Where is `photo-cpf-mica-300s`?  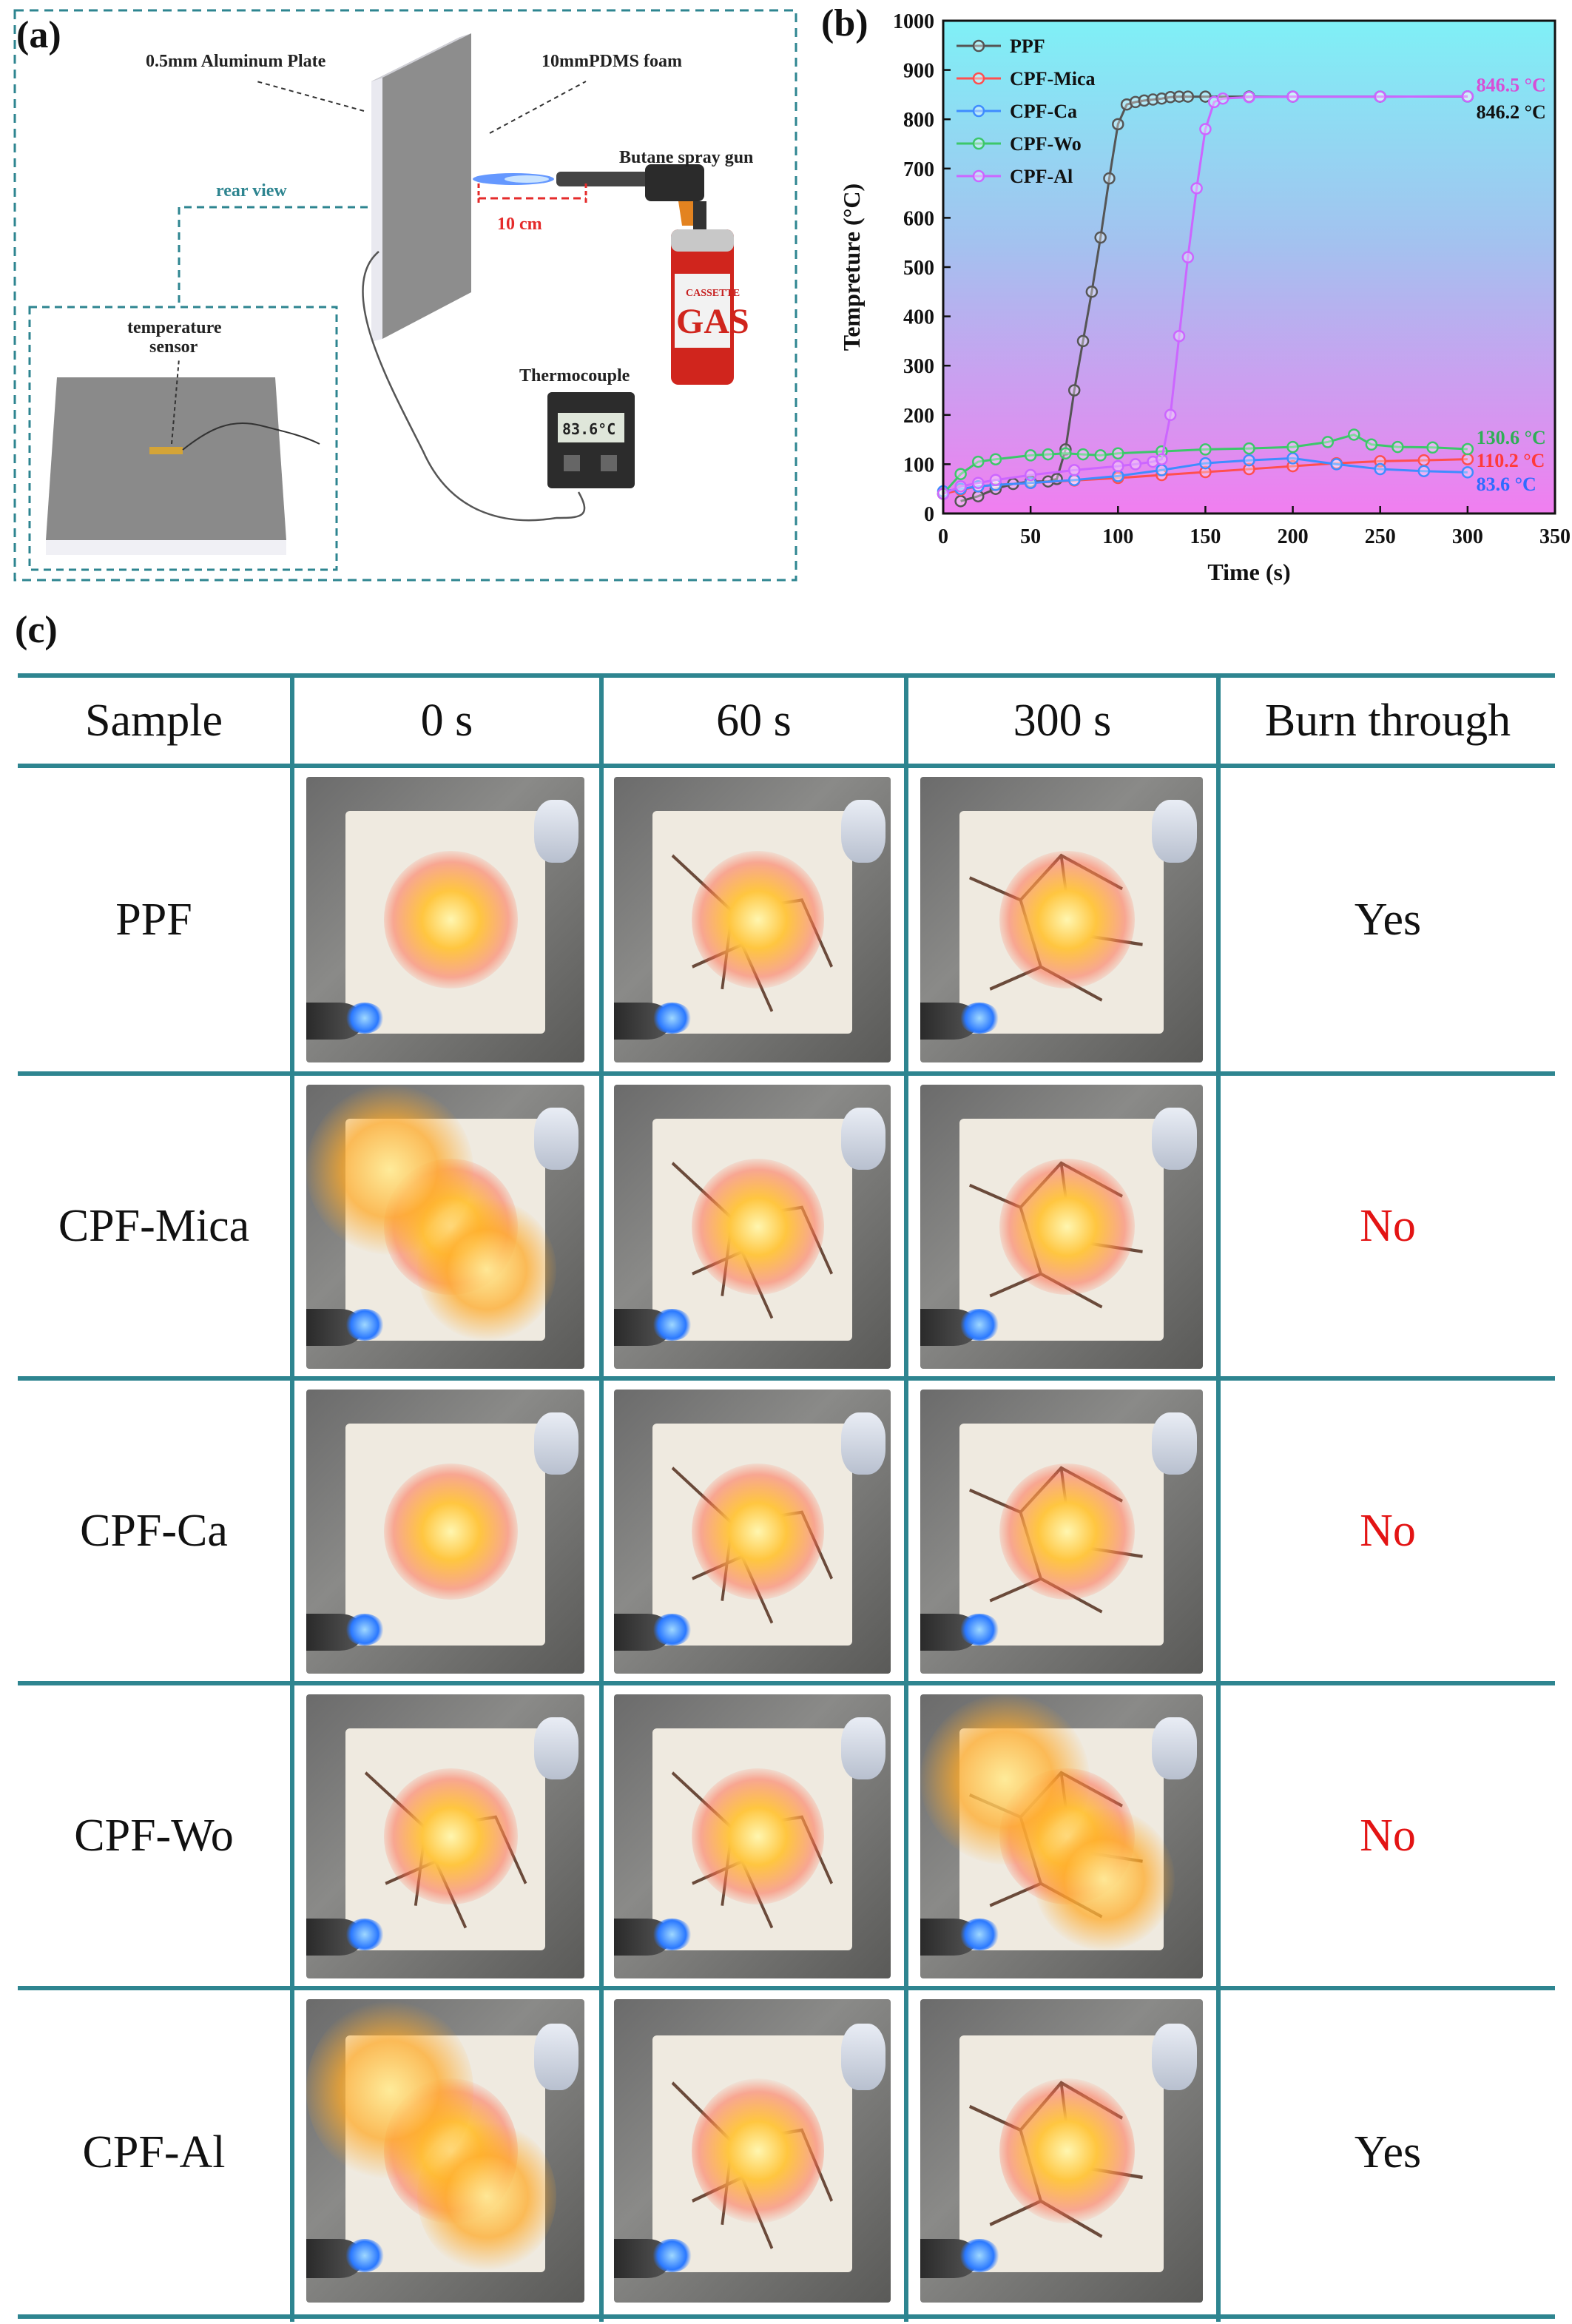 photo-cpf-mica-300s is located at coordinates (1061, 1227).